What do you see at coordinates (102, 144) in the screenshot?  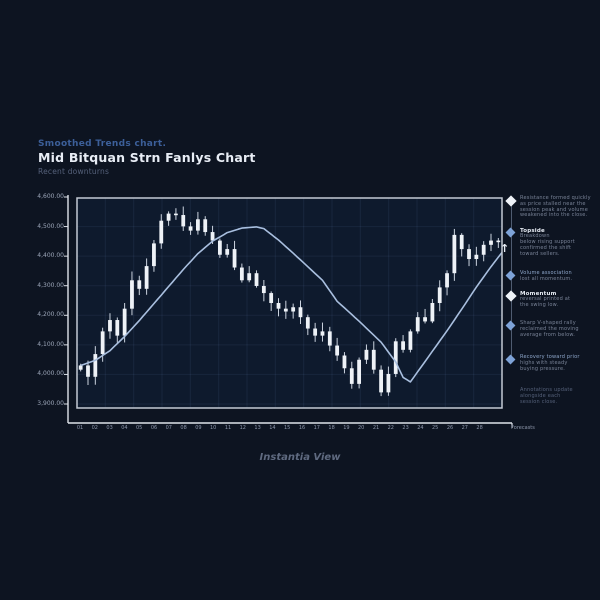 I see `chart-kicker: Smoothed Trends chart.` at bounding box center [102, 144].